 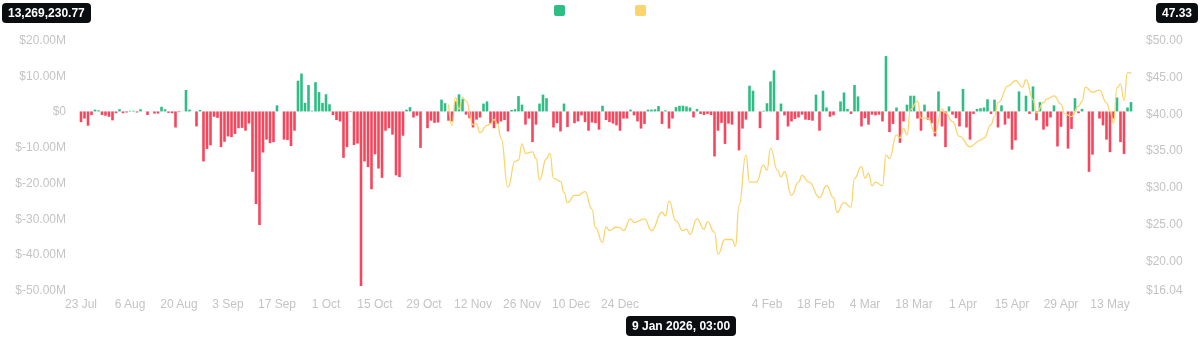 What do you see at coordinates (865, 304) in the screenshot?
I see `x-tick-label: 4 Mar` at bounding box center [865, 304].